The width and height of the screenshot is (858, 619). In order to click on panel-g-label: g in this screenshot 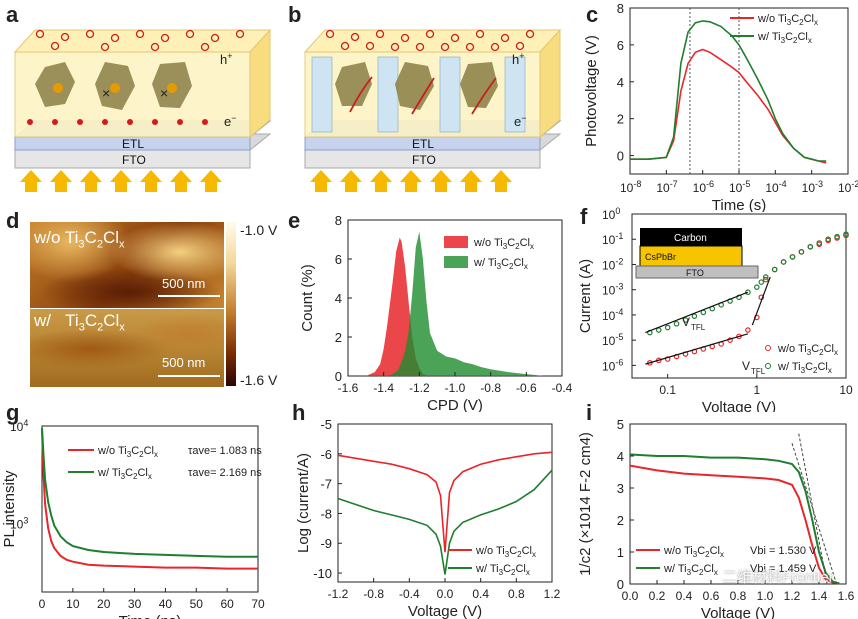, I will do `click(13, 412)`.